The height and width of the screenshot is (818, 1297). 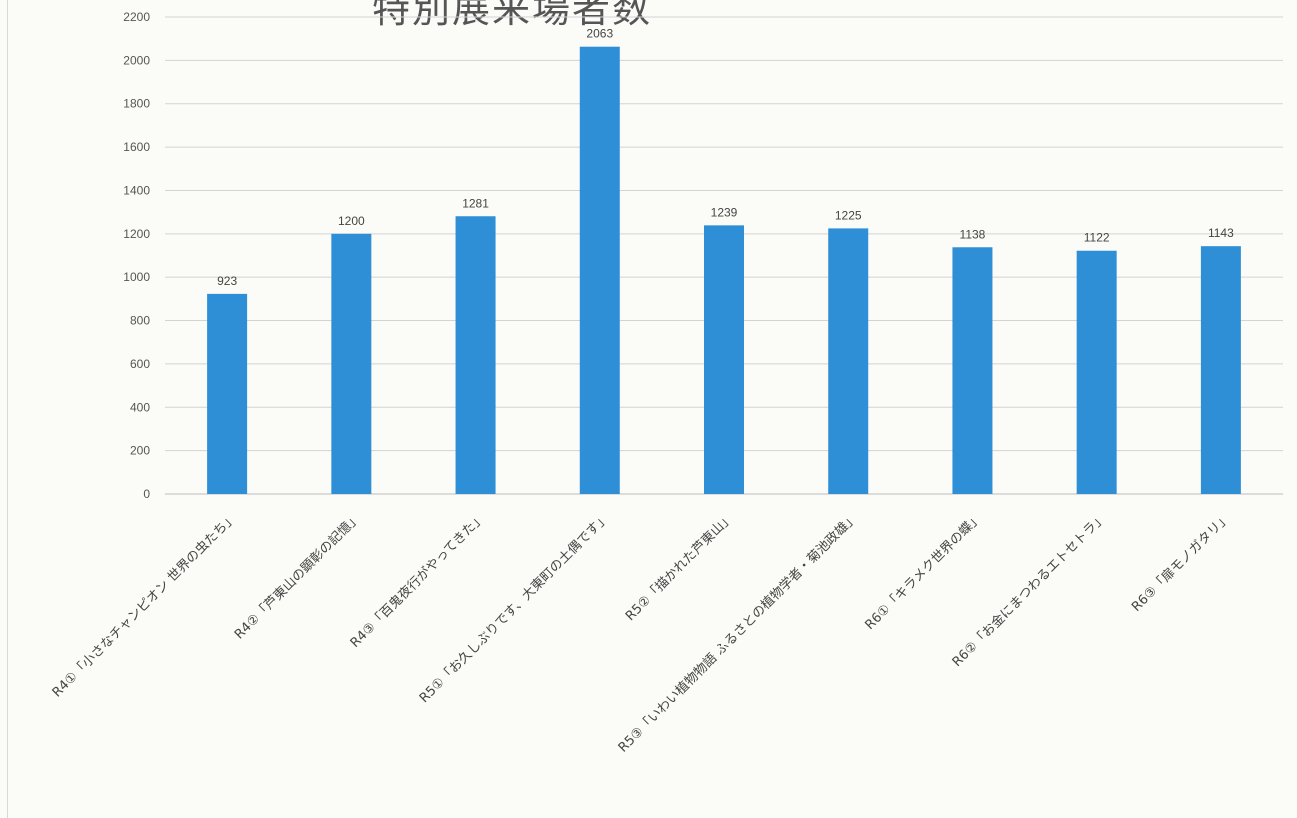 I want to click on data-label: 1225, so click(x=848, y=215).